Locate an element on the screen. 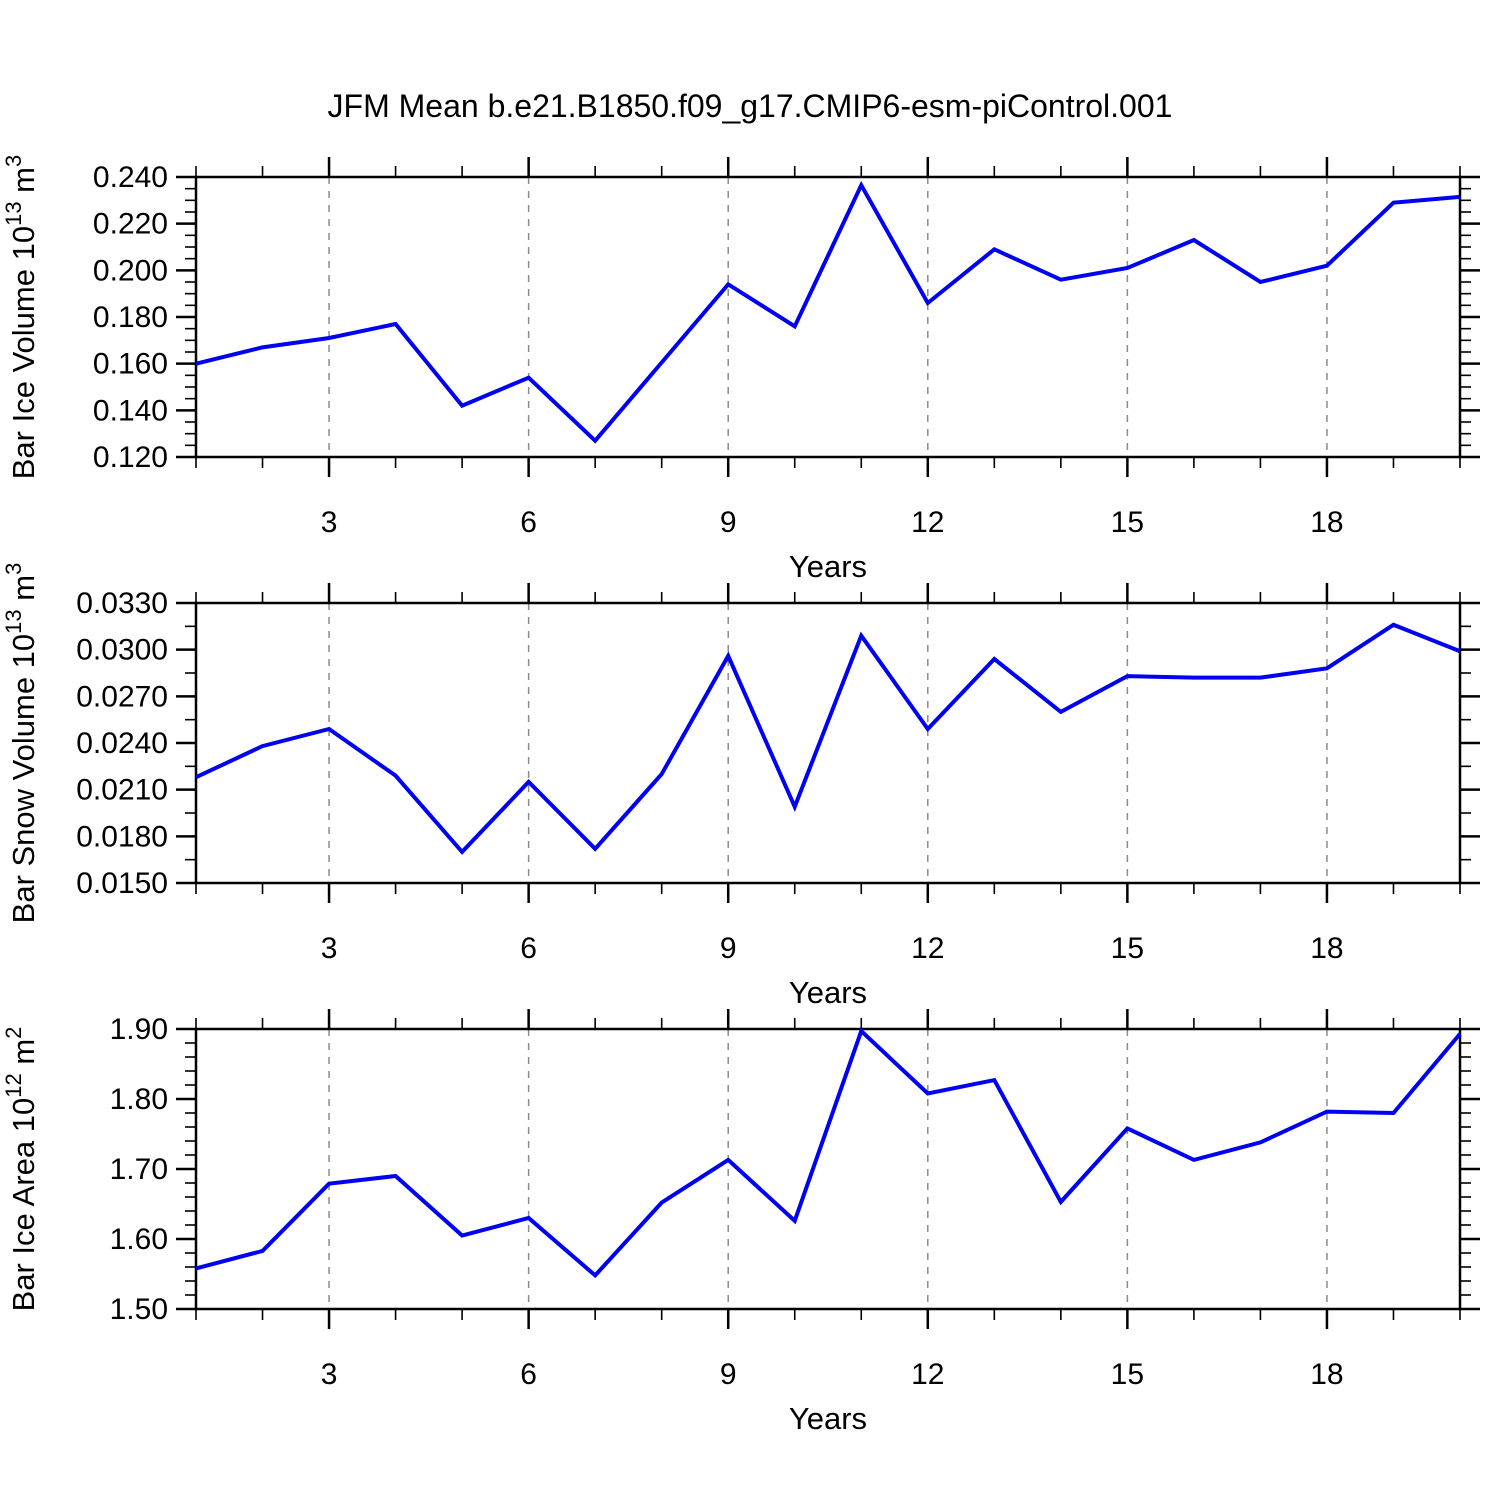 This screenshot has height=1500, width=1500. y-tick-label: 1.80 is located at coordinates (139, 1099).